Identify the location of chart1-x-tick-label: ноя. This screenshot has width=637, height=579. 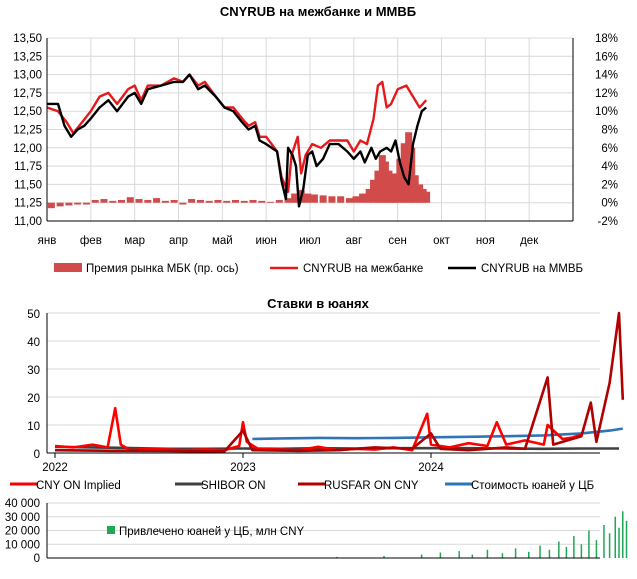
(485, 241).